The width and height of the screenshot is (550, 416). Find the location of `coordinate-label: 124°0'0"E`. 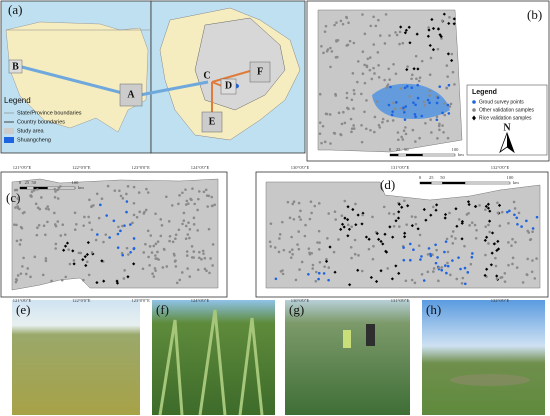

coordinate-label: 124°0'0"E is located at coordinates (200, 167).